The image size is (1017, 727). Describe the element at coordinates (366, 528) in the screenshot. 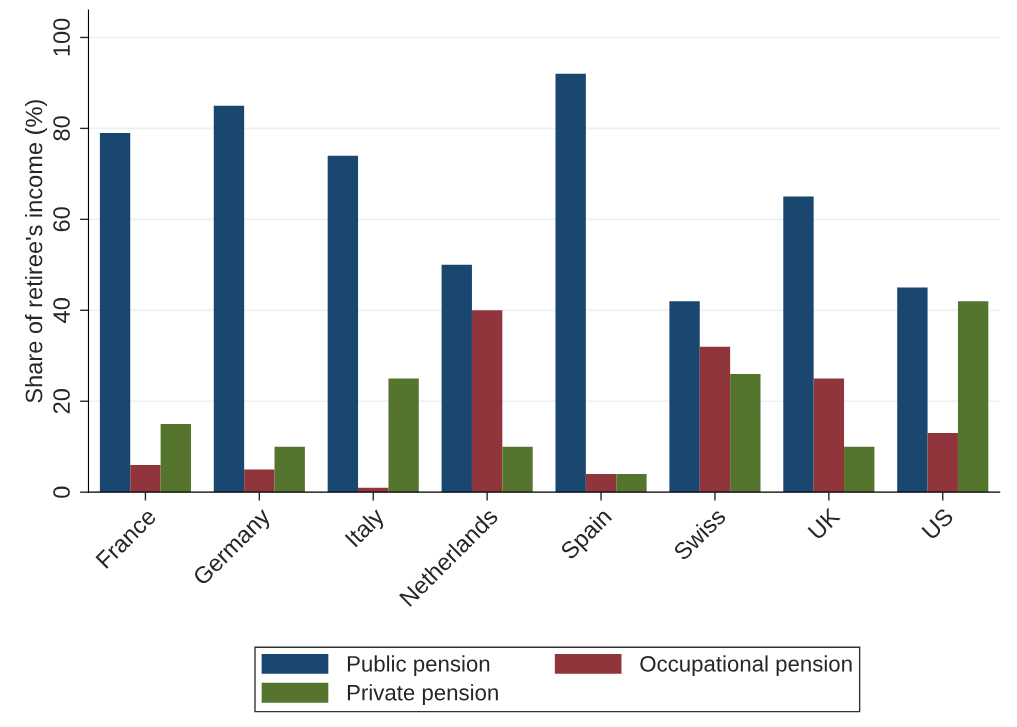

I see `x-tick-label: Italy` at that location.